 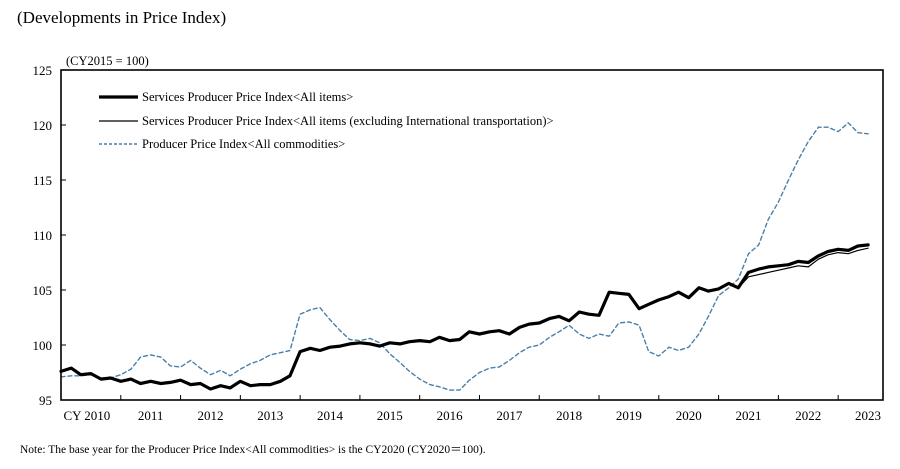 I want to click on y-tick-label: 110, so click(x=42, y=235).